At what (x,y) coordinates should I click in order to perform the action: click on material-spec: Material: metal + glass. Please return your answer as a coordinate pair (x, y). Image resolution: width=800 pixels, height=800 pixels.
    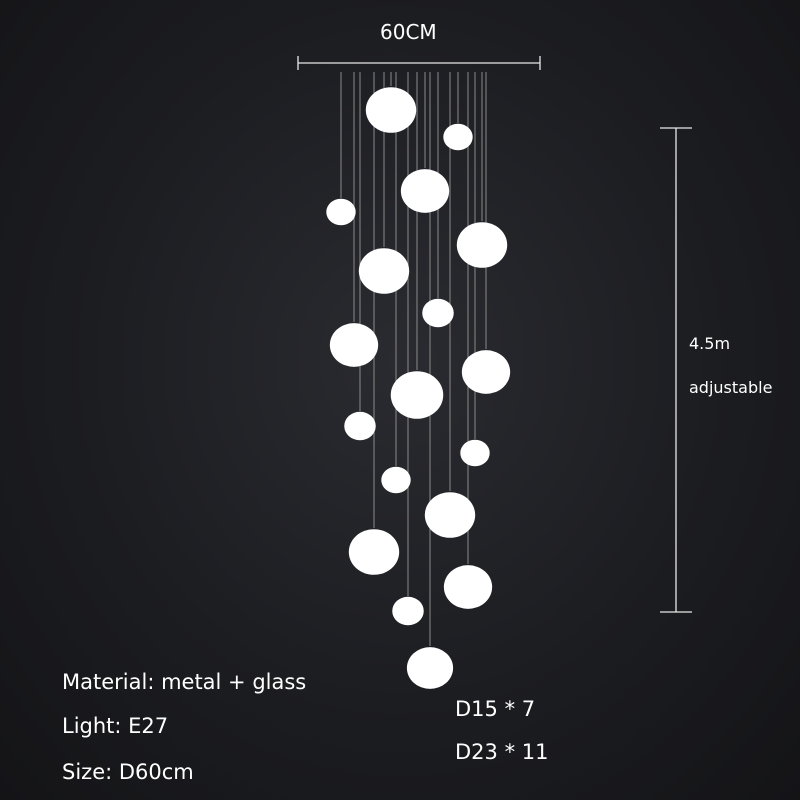
    Looking at the image, I should click on (184, 682).